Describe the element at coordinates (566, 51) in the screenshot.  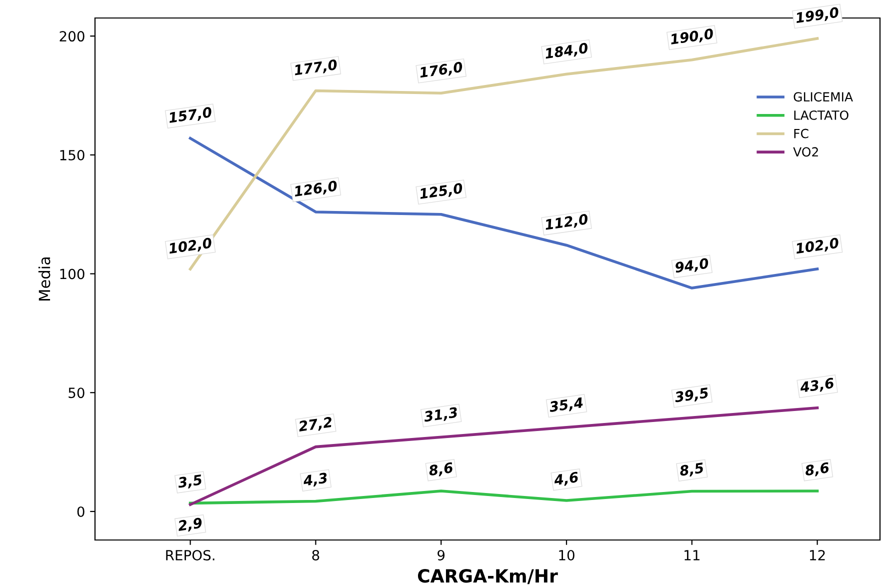
I see `data-label: 184,0` at that location.